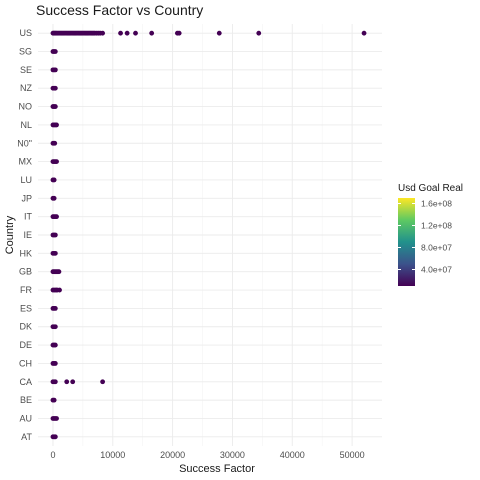 Image resolution: width=480 pixels, height=480 pixels. Describe the element at coordinates (26, 88) in the screenshot. I see `y-tick-label: NZ` at that location.